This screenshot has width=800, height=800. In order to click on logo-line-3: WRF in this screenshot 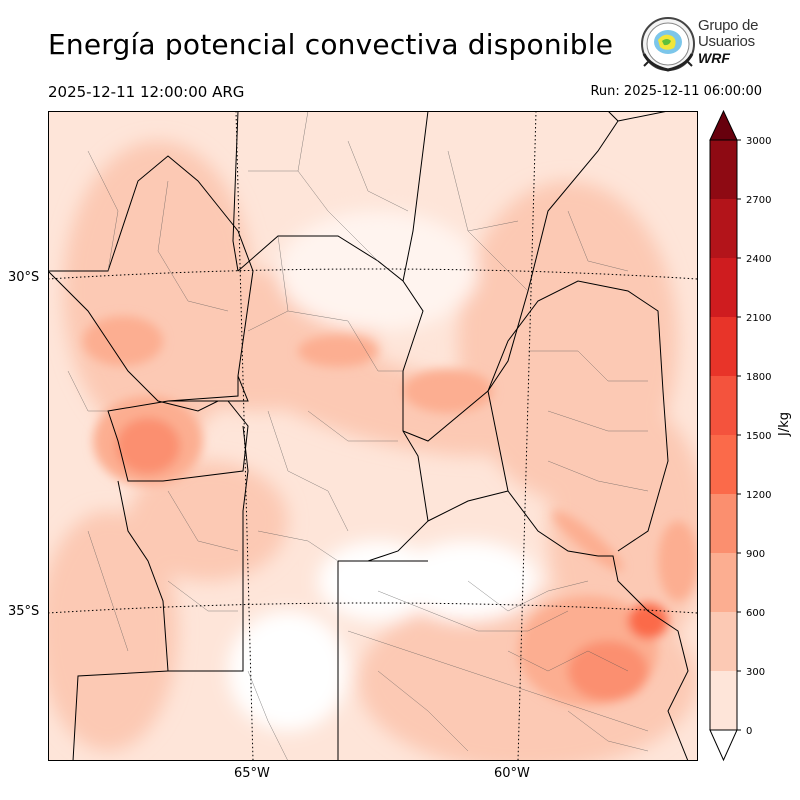, I will do `click(714, 58)`.